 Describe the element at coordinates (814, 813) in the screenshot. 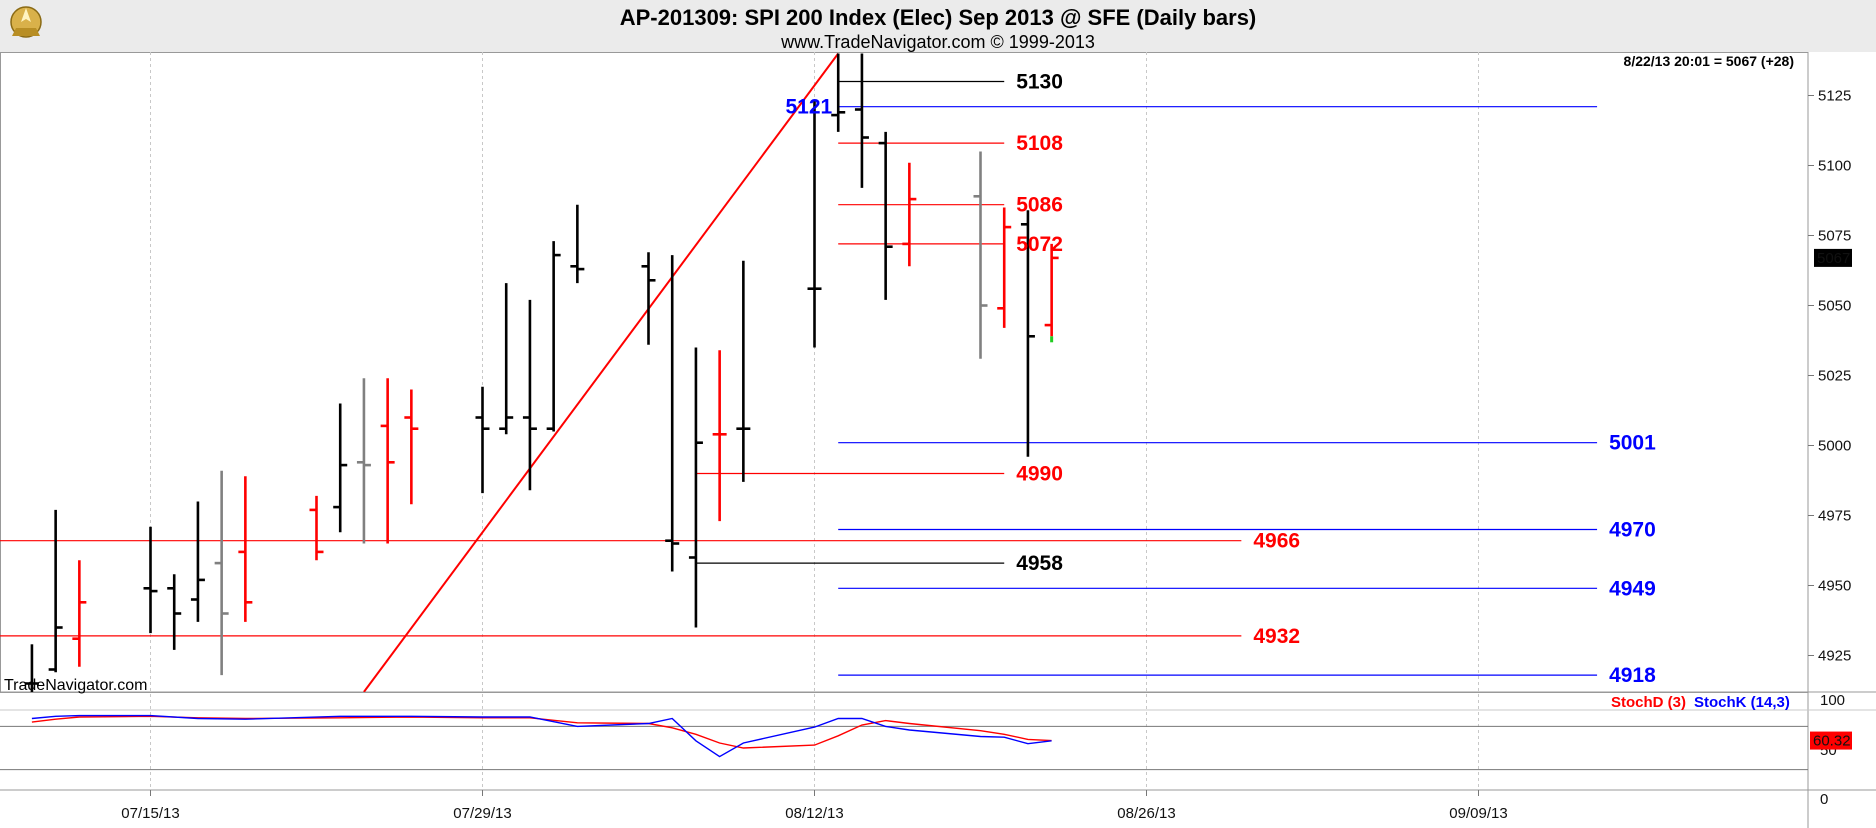

I see `x-tick-label: 08/12/13` at that location.